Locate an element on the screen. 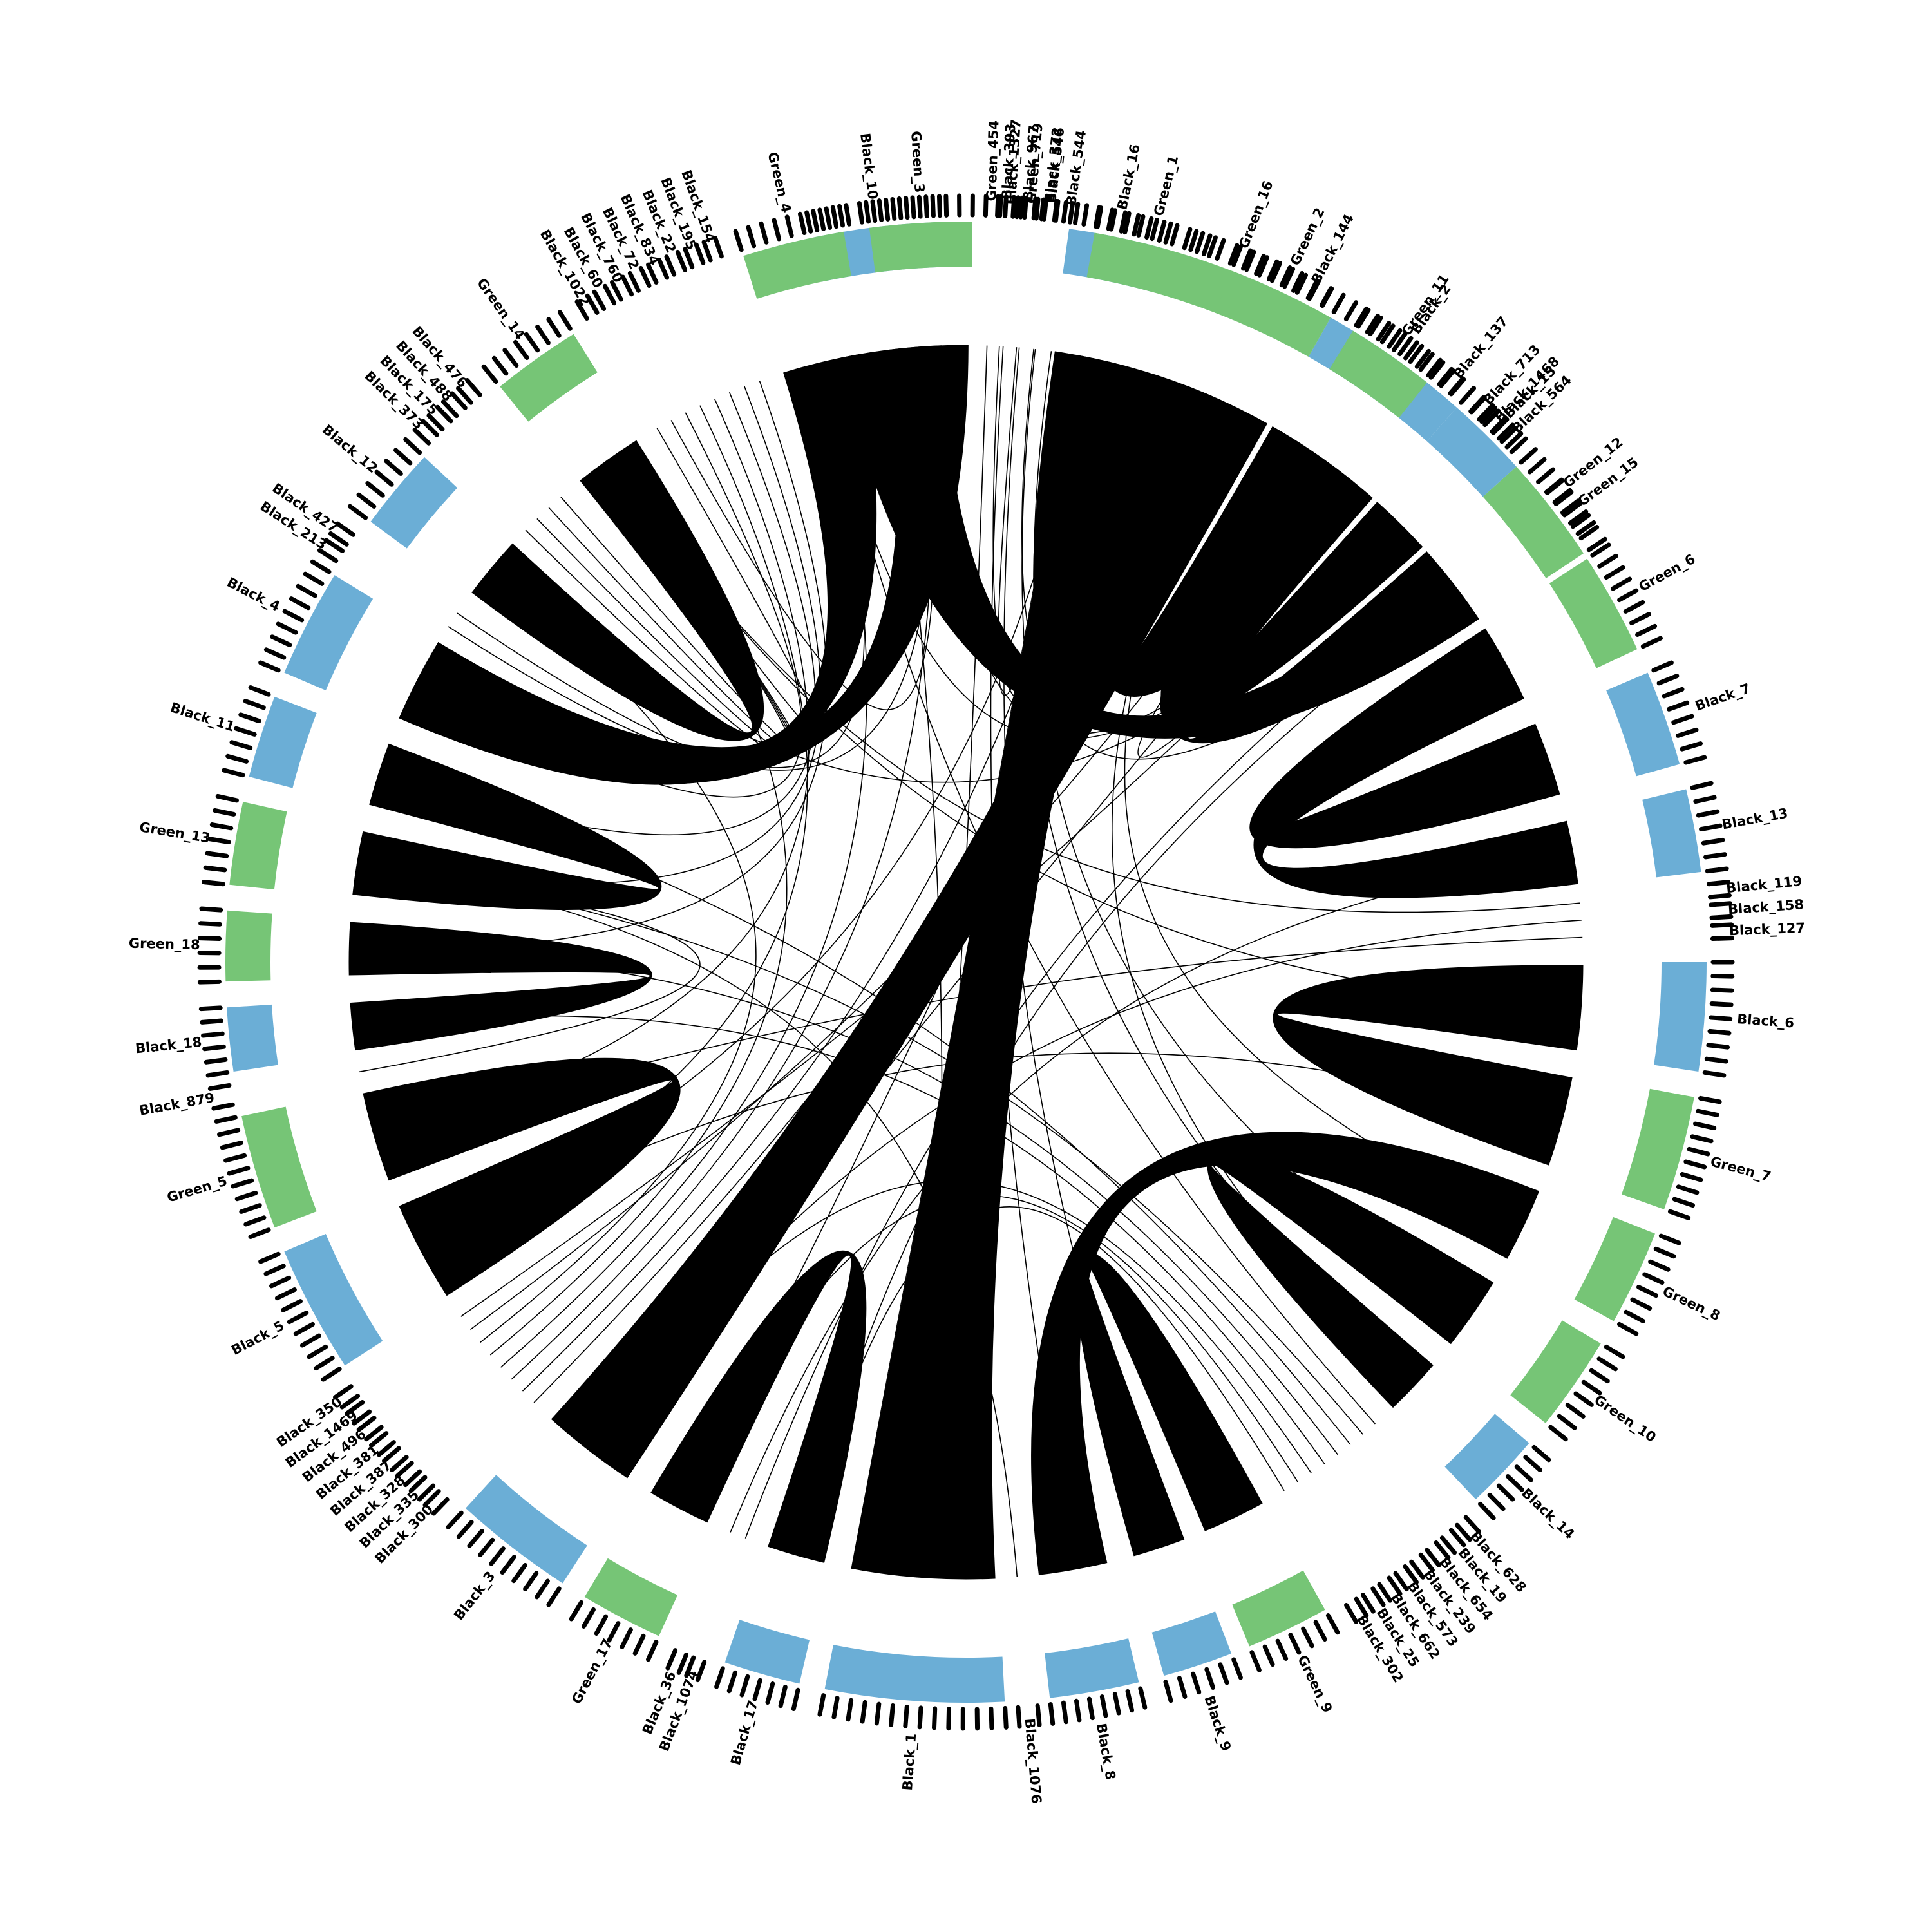  segment-label-black-1: Black_1 is located at coordinates (910, 1762).